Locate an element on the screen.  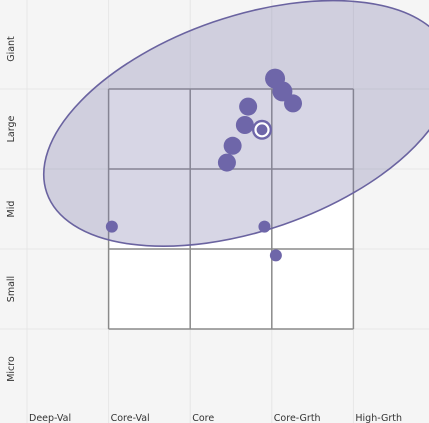
centroid-ring is located at coordinates (262, 130).